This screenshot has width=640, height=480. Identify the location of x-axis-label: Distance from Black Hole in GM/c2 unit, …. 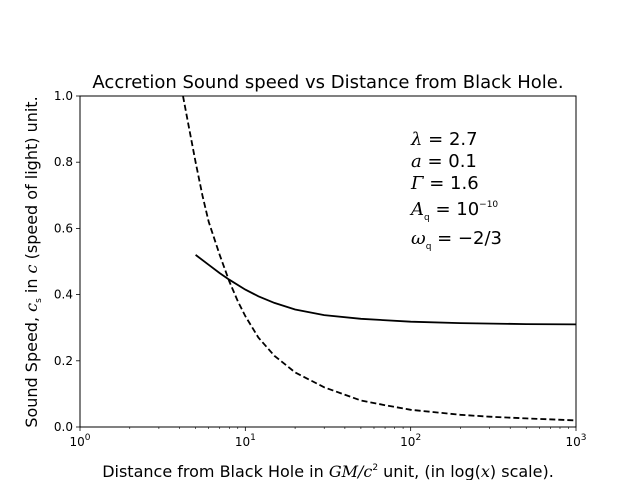
(328, 471).